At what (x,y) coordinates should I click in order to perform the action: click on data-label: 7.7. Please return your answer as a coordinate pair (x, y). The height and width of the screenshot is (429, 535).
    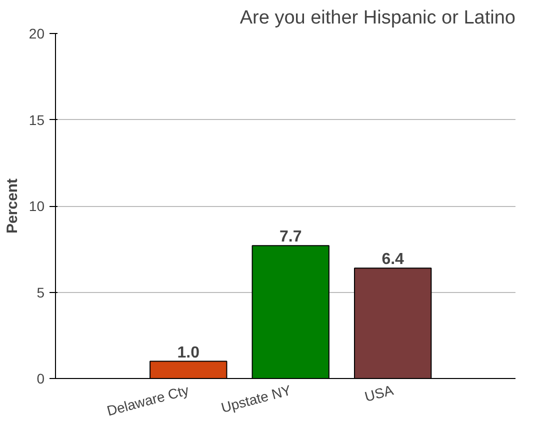
    Looking at the image, I should click on (290, 237).